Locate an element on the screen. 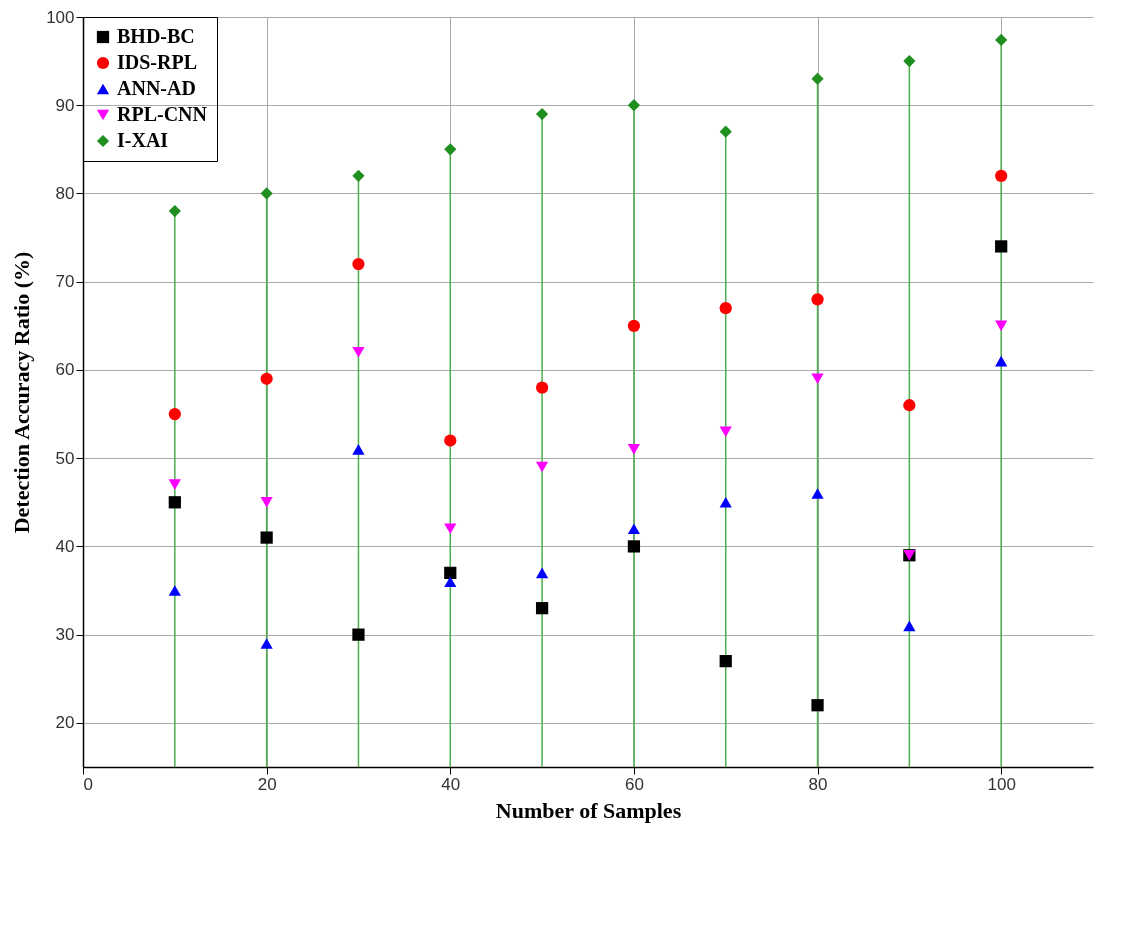 The image size is (1146, 938). x-tick-label: 0 is located at coordinates (88, 784).